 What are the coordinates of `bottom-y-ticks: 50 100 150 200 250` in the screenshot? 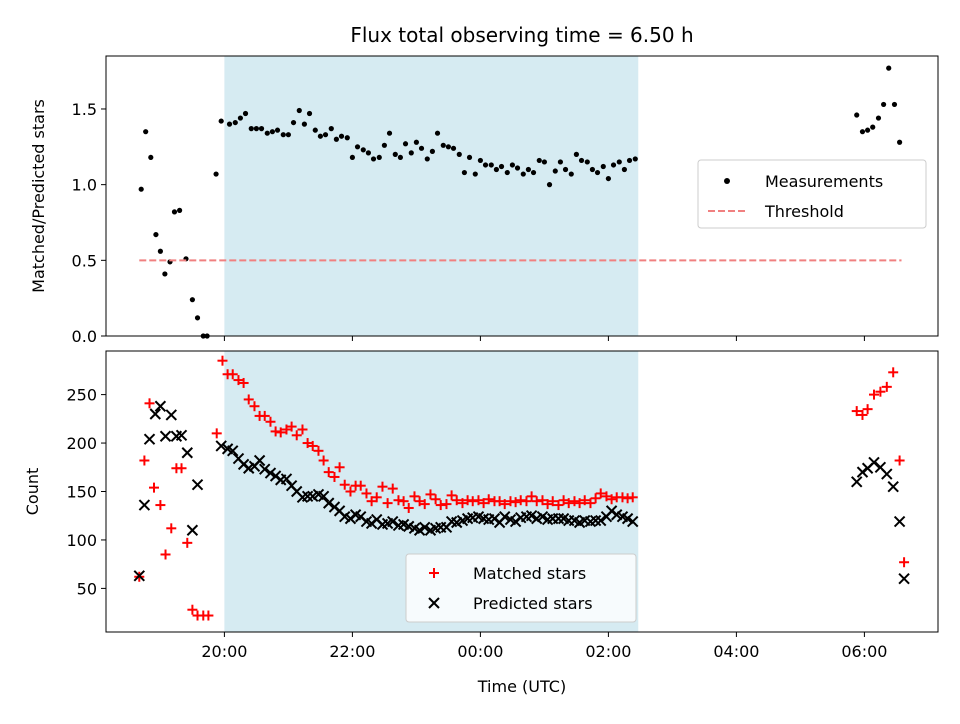 It's located at (86, 492).